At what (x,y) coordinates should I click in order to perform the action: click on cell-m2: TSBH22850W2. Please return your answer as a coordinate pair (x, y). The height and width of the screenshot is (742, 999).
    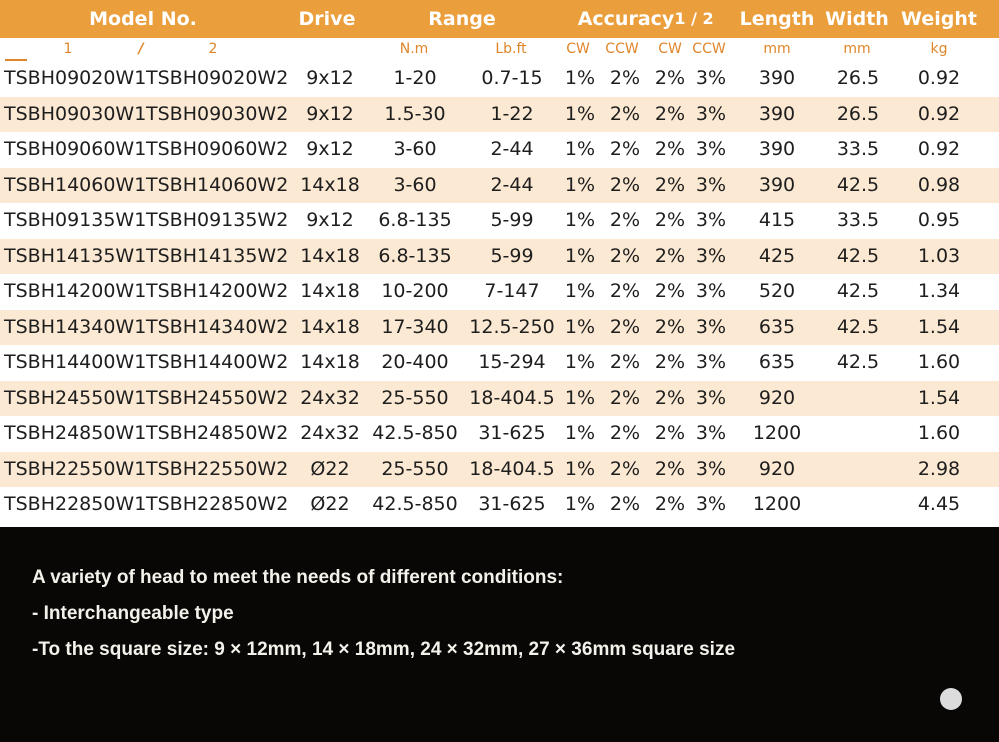
    Looking at the image, I should click on (217, 504).